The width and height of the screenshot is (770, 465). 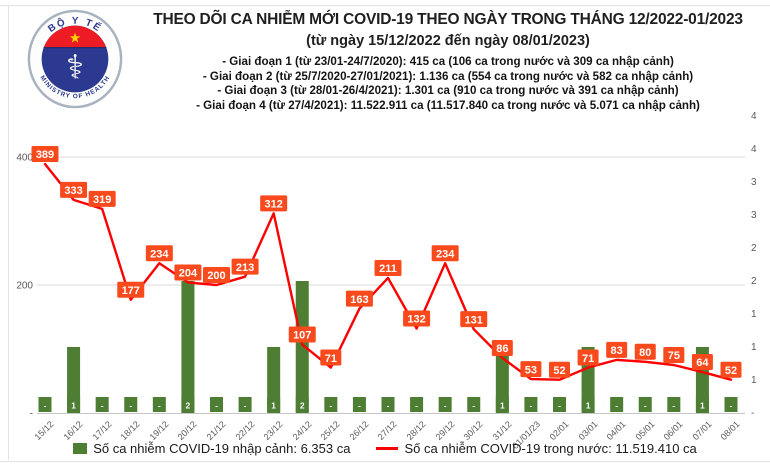 I want to click on ministry-of-health-logo: ★ ⚕ BỘ Y TẾ MINISTRY OF HEALTH, so click(x=75, y=59).